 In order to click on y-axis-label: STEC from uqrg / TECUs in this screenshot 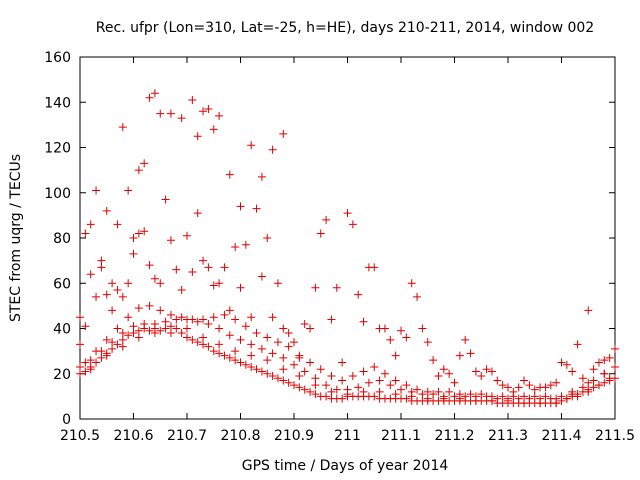, I will do `click(16, 238)`.